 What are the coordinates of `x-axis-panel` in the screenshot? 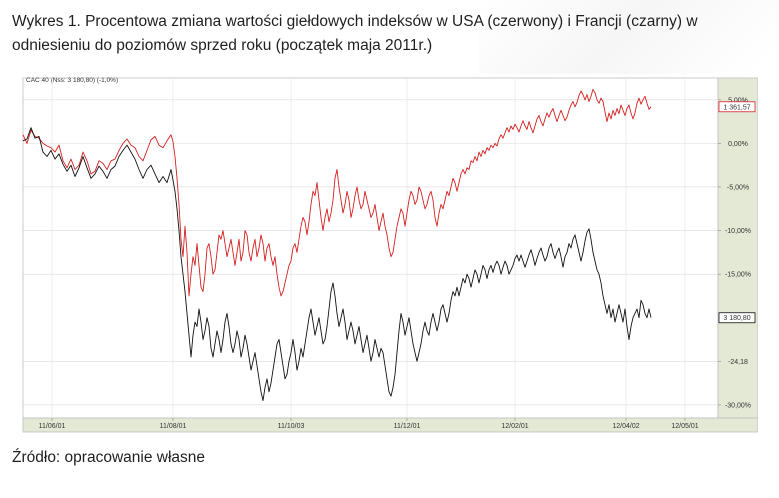 It's located at (390, 425).